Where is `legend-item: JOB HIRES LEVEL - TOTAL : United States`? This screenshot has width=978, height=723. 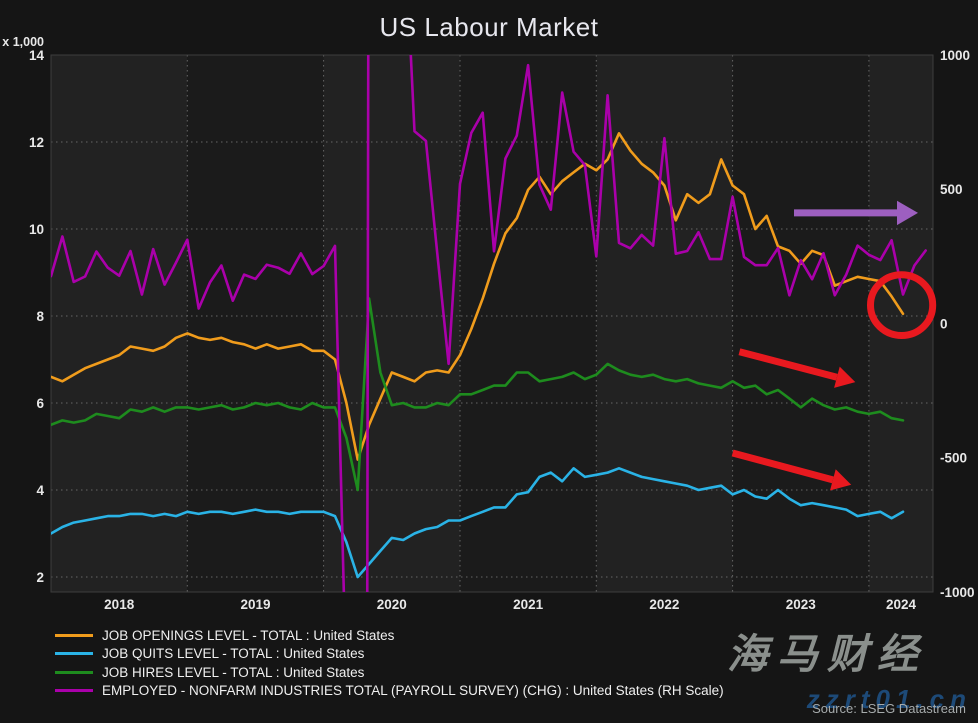 legend-item: JOB HIRES LEVEL - TOTAL : United States is located at coordinates (389, 672).